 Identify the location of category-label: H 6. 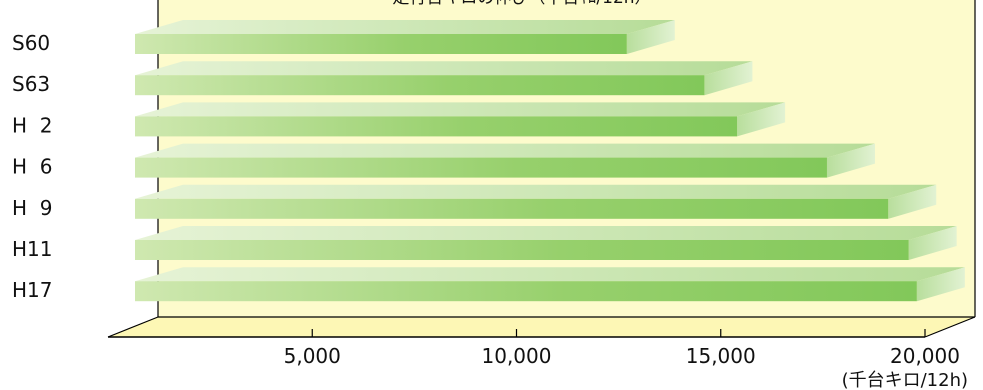
(32, 167).